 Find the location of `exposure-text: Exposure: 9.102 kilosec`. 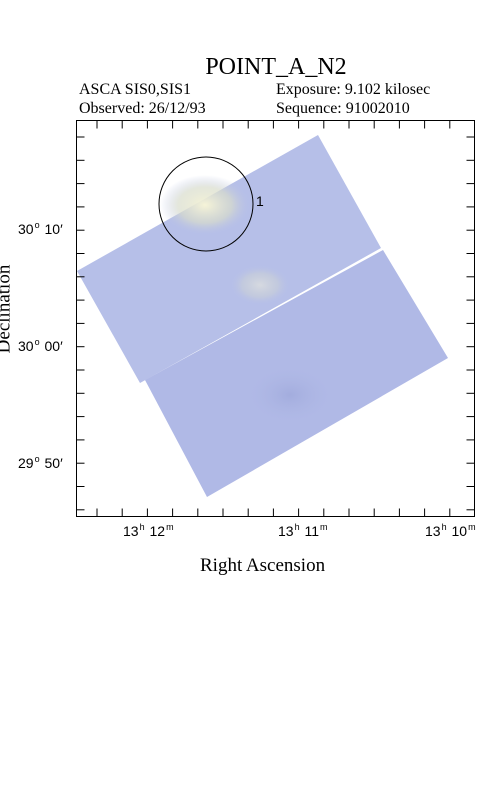

exposure-text: Exposure: 9.102 kilosec is located at coordinates (353, 89).